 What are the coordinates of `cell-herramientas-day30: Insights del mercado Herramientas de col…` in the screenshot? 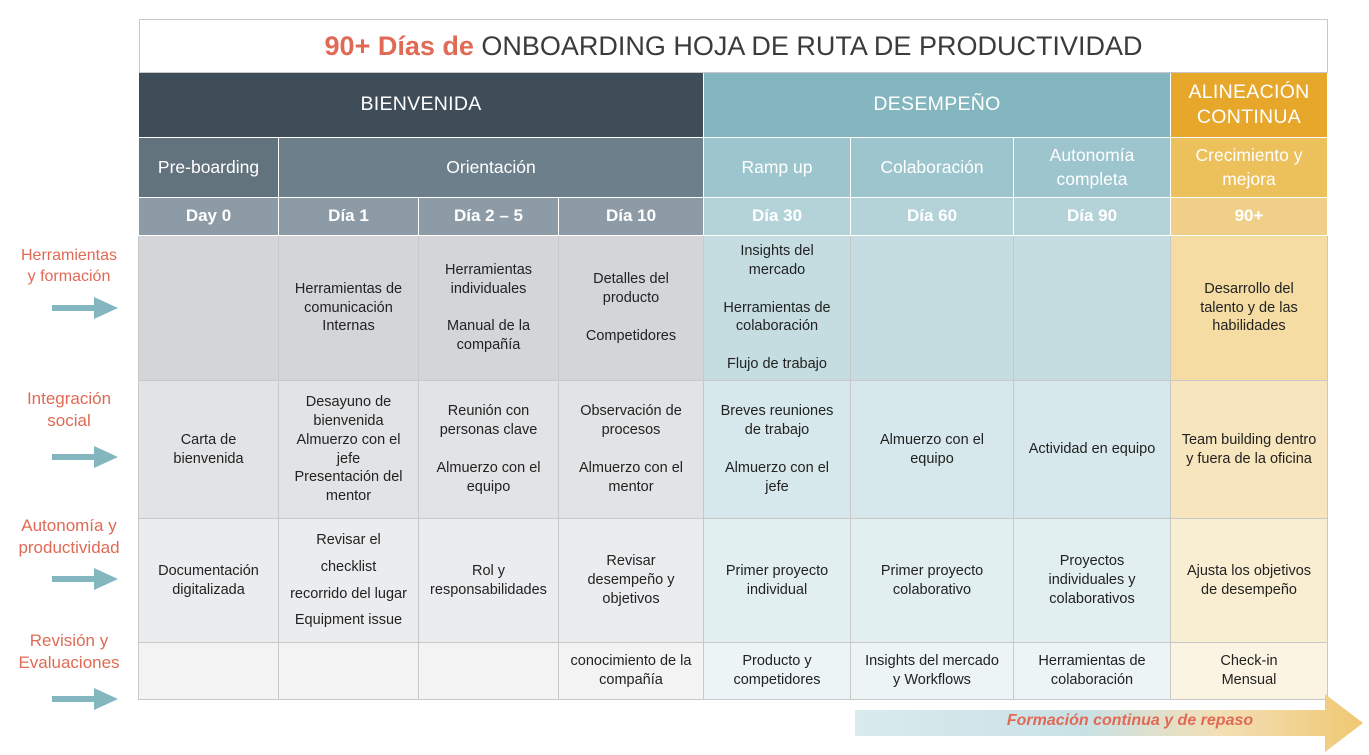 It's located at (777, 308).